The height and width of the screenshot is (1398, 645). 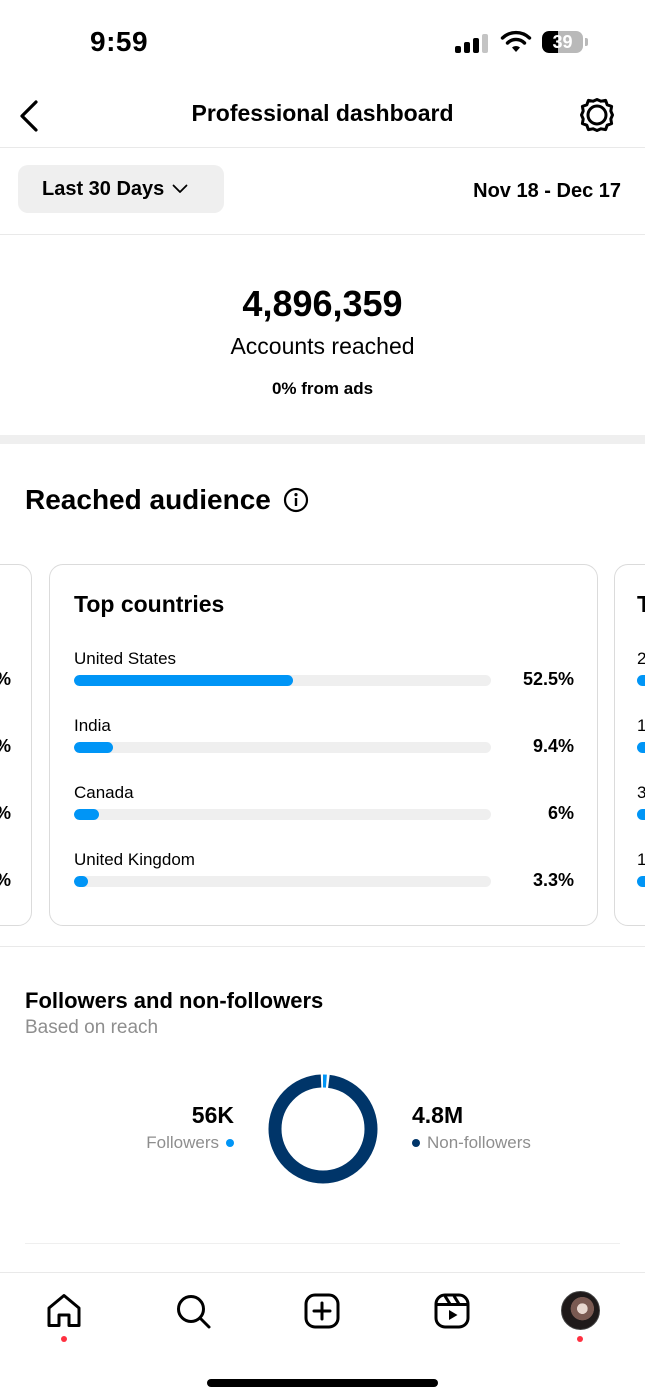 I want to click on followers-label: Followers, so click(x=182, y=1142).